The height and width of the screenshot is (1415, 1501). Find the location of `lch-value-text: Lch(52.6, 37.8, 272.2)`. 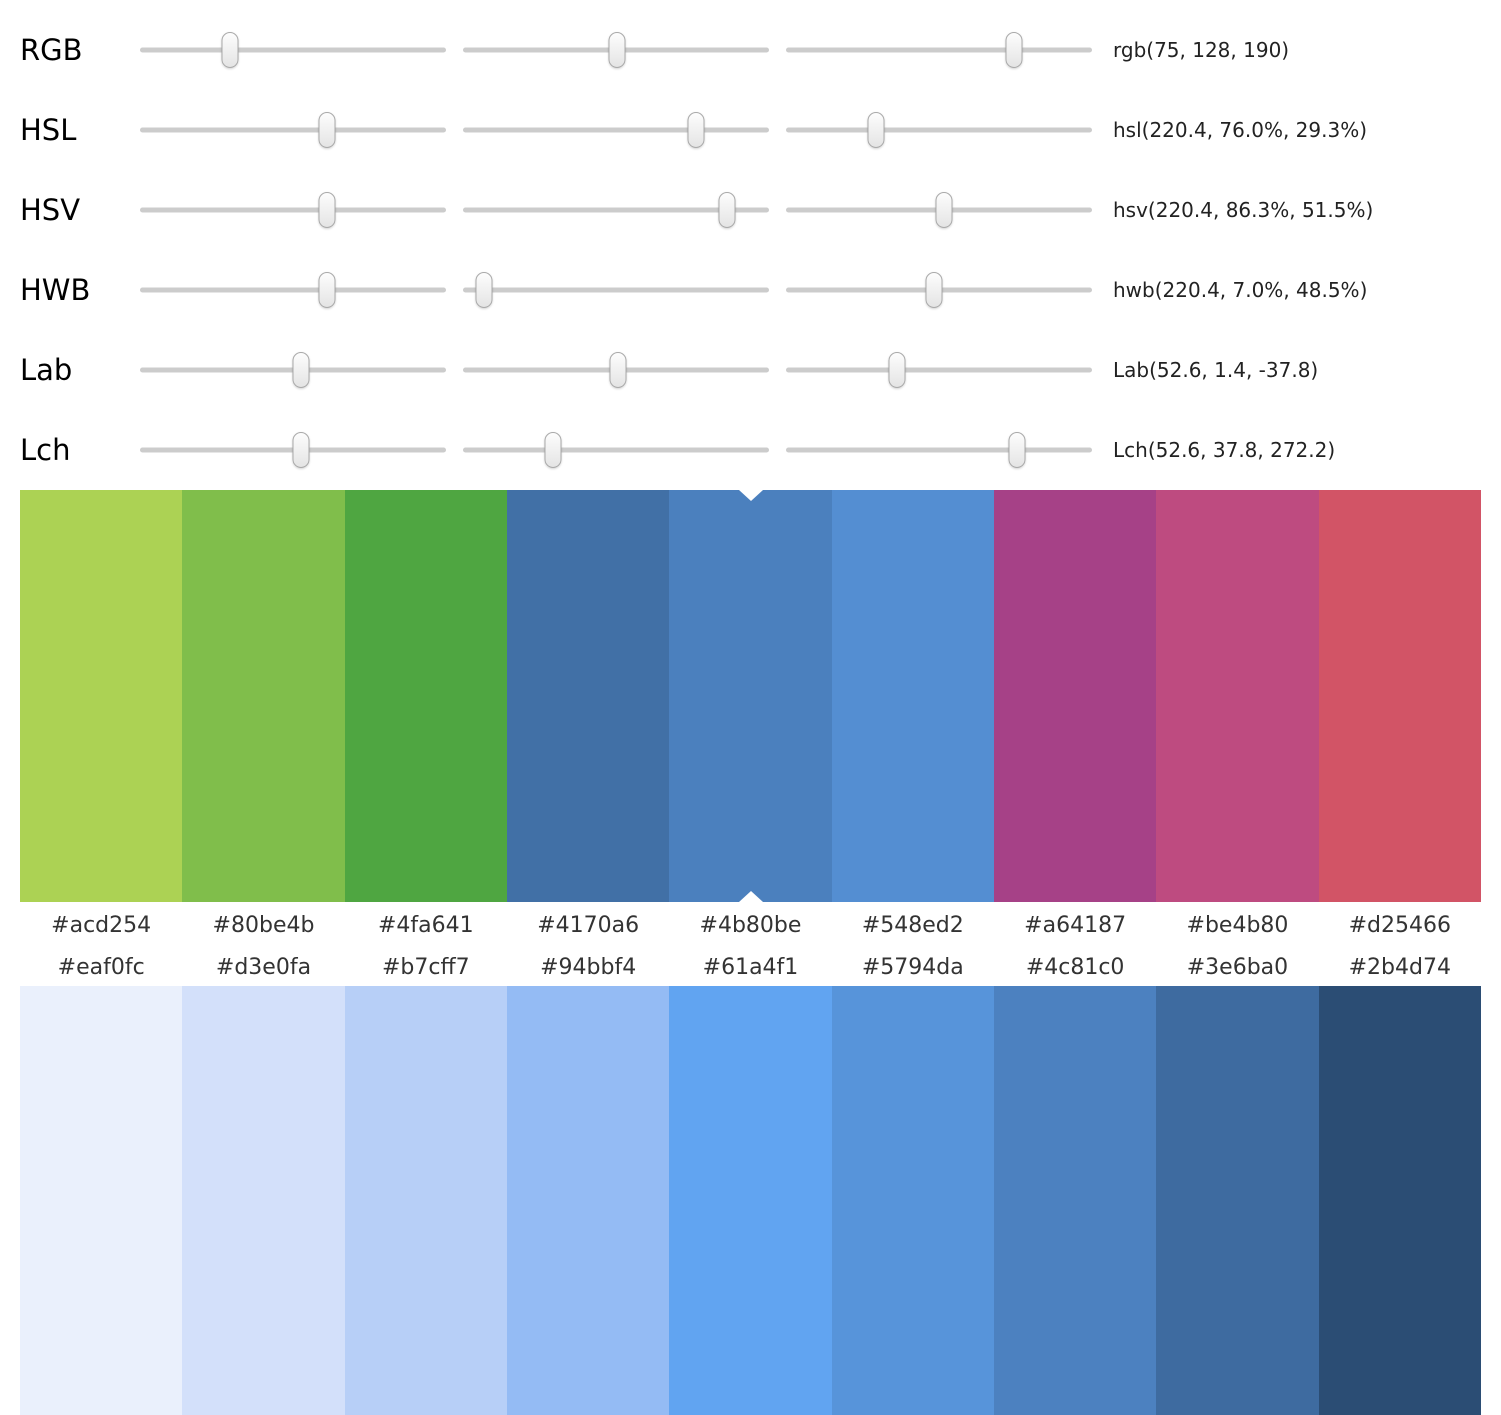

lch-value-text: Lch(52.6, 37.8, 272.2) is located at coordinates (1224, 450).